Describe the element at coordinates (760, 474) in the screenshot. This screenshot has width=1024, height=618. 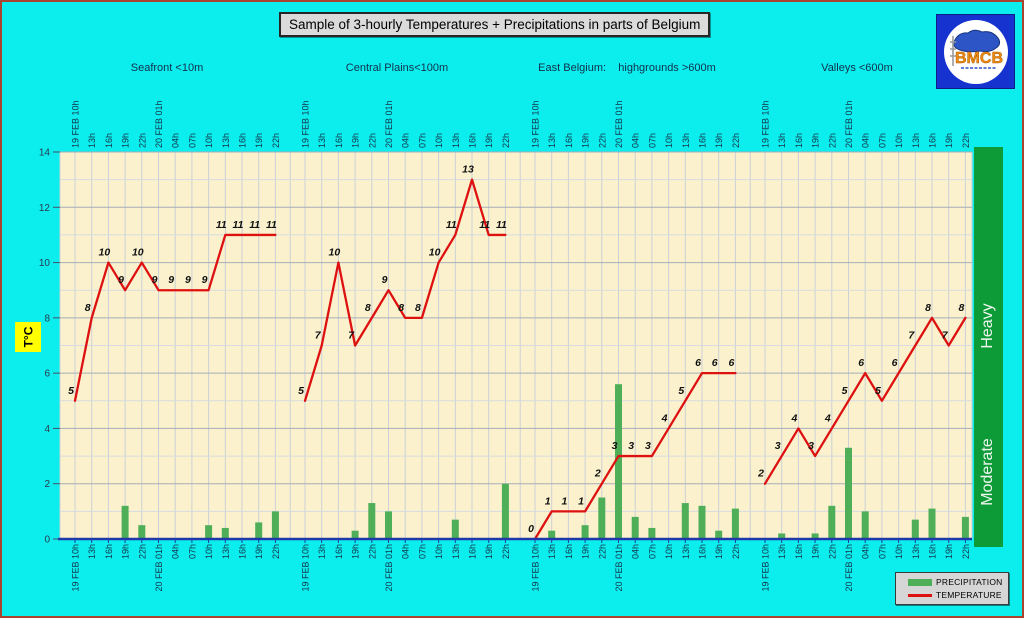
I see `temperature-value-label: 2` at that location.